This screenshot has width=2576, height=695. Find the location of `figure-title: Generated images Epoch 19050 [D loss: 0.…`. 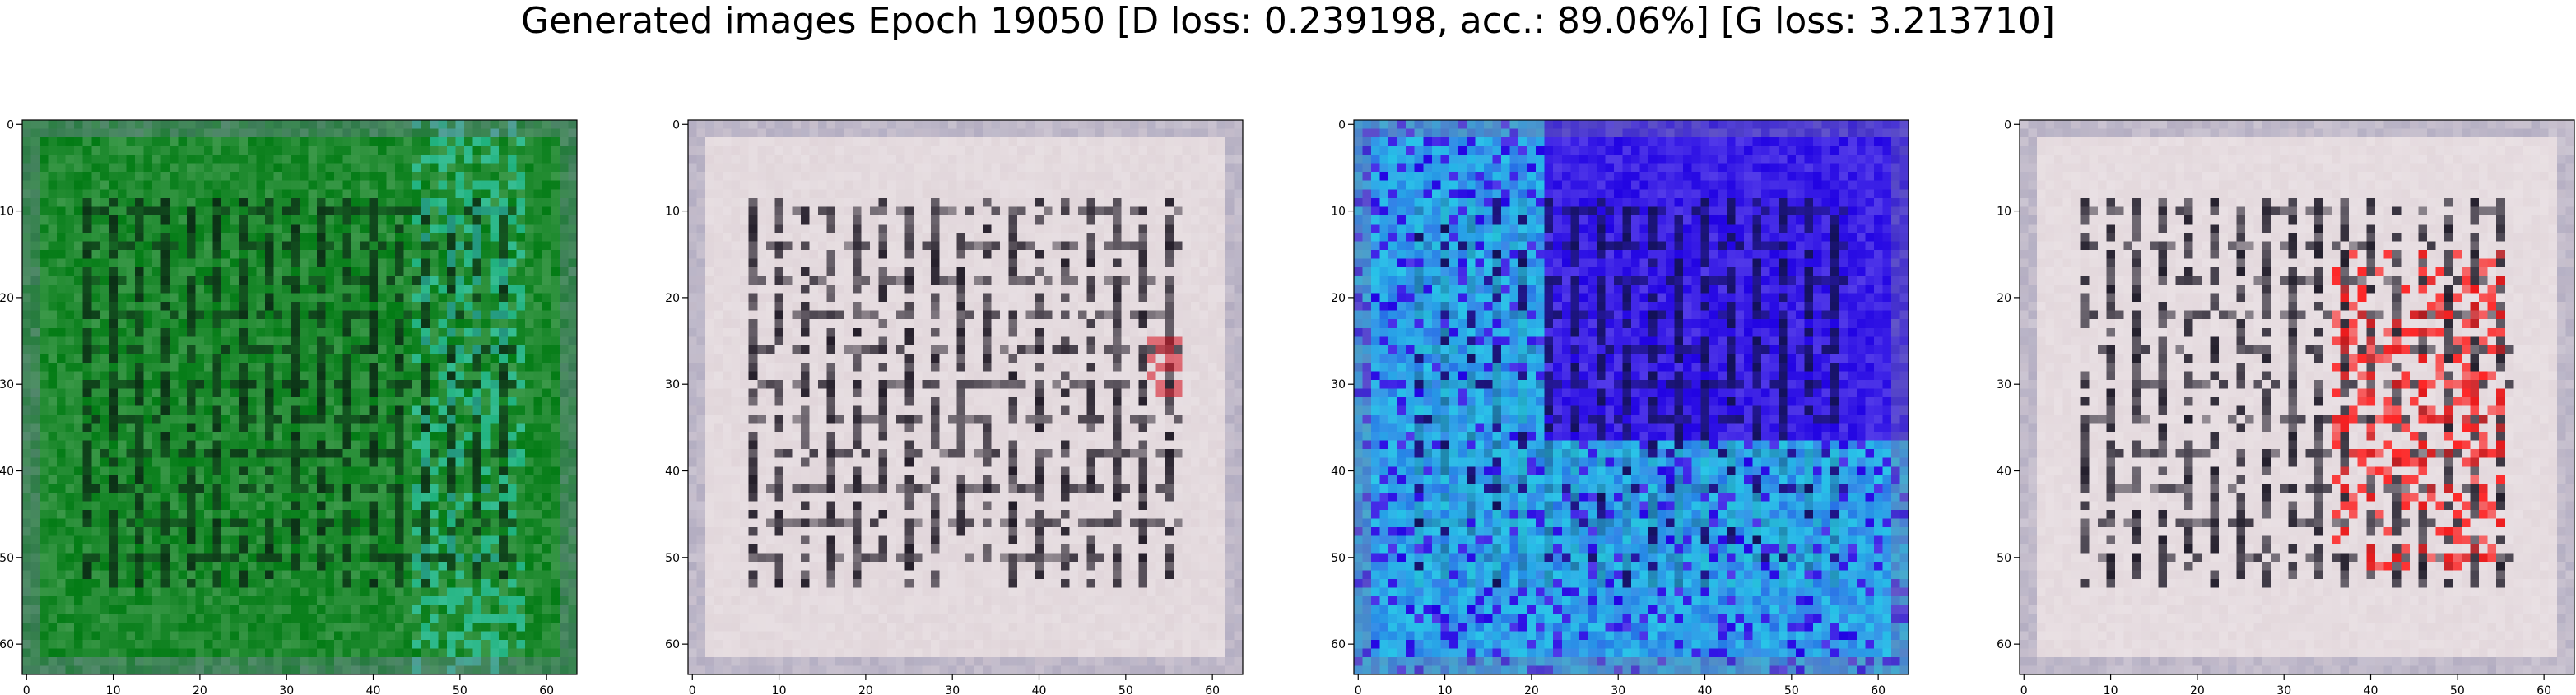

figure-title: Generated images Epoch 19050 [D loss: 0.… is located at coordinates (1288, 21).